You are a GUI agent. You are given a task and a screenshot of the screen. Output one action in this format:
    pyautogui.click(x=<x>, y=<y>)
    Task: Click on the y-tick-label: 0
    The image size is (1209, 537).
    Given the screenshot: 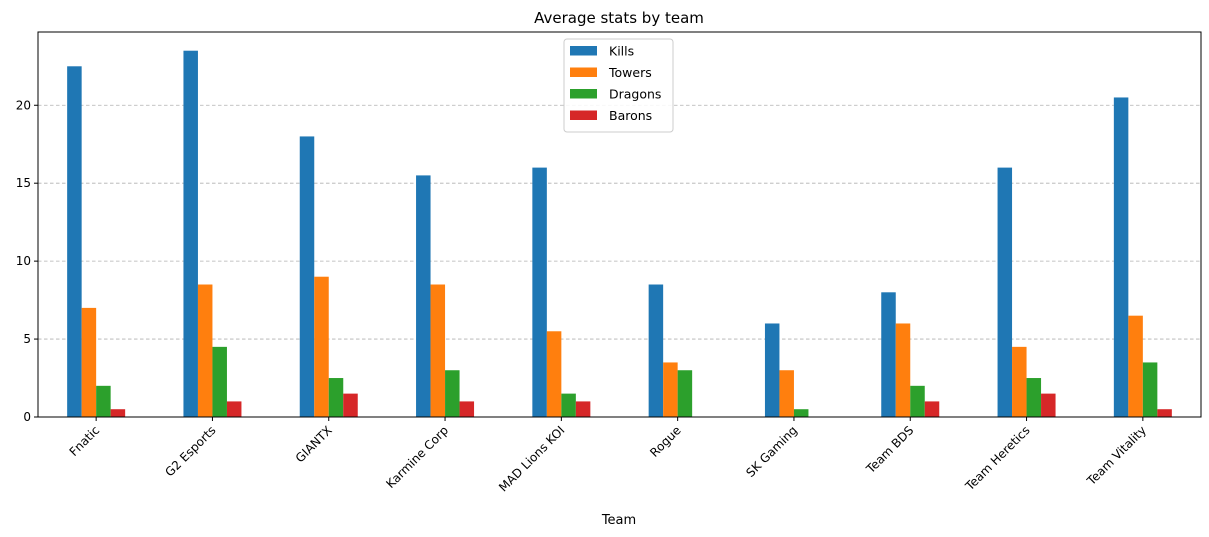 What is the action you would take?
    pyautogui.click(x=27, y=417)
    